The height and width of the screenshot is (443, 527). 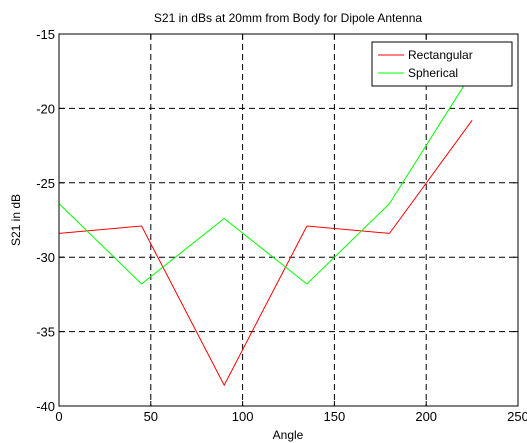 What do you see at coordinates (45, 108) in the screenshot?
I see `y-tick-label: -20` at bounding box center [45, 108].